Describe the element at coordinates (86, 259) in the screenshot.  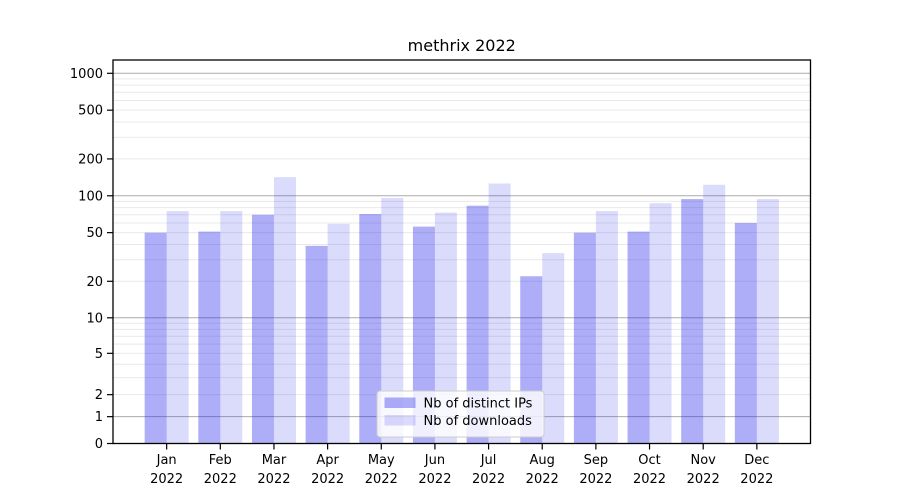
I see `y-axis-tick-labels: 0 1 2 5 10 20 50 100 200 500 1000` at that location.